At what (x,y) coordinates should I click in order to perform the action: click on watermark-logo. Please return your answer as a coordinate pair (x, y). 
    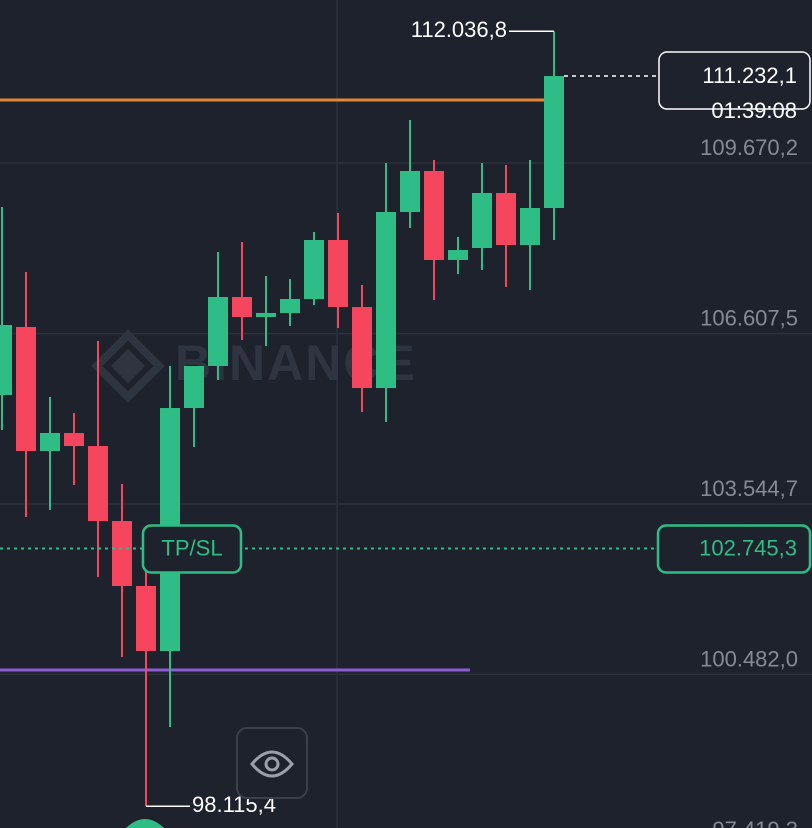
    Looking at the image, I should click on (128, 366).